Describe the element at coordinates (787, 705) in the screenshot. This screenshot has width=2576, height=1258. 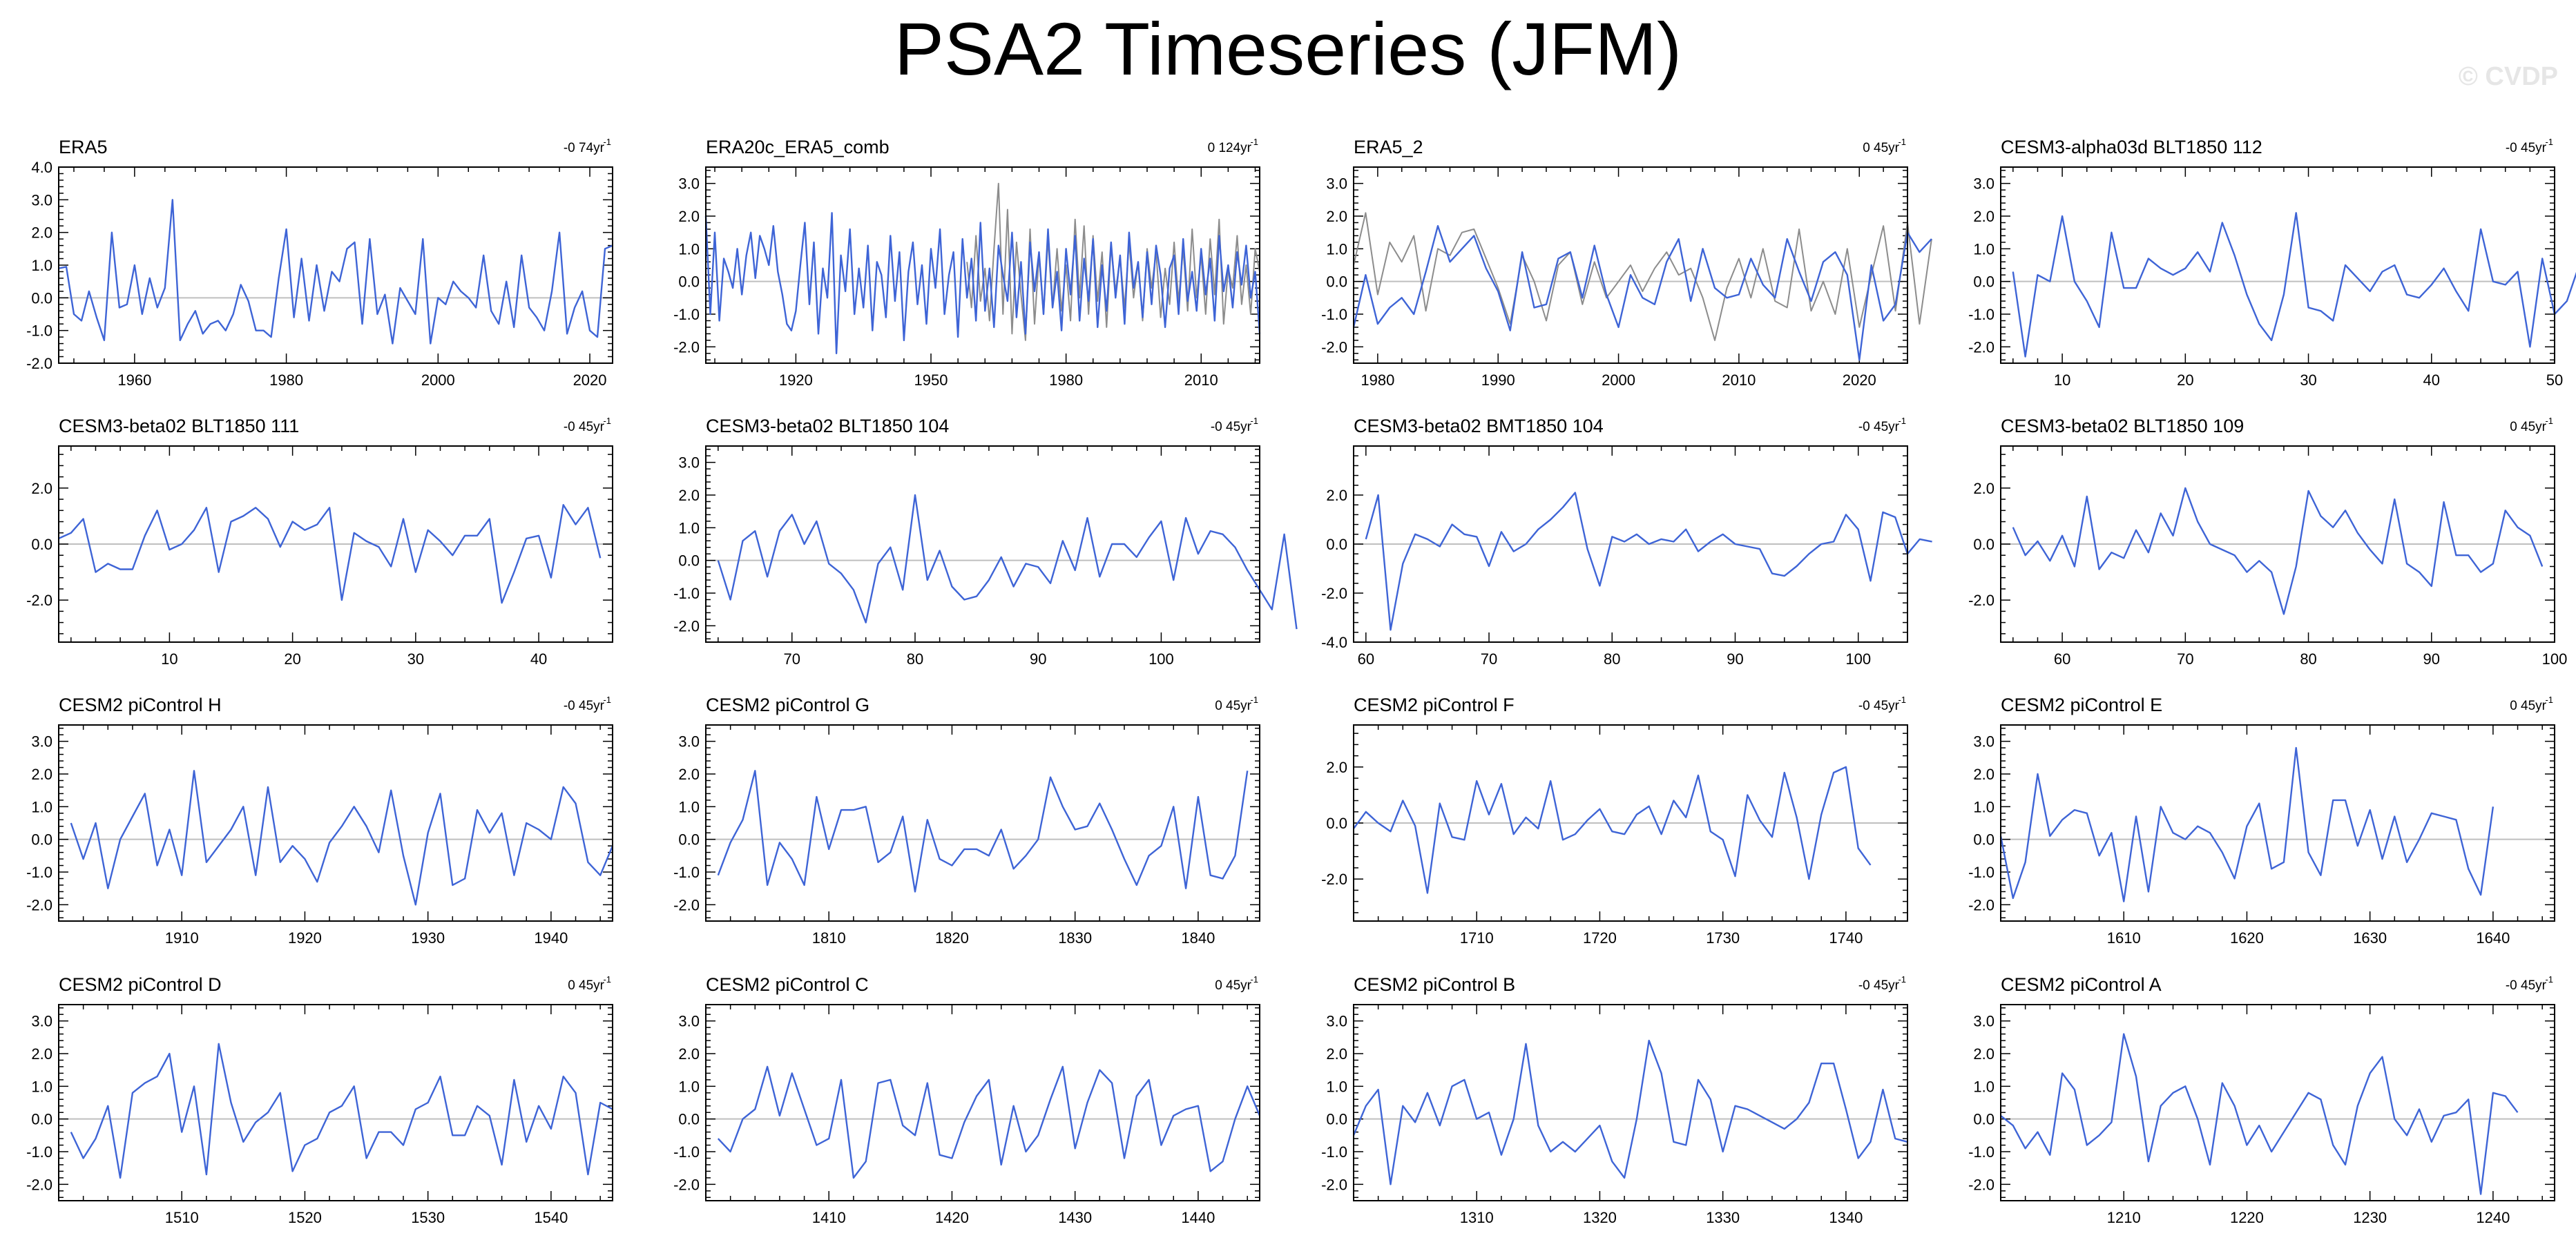
I see `panel-title: CESM2 piControl G` at that location.